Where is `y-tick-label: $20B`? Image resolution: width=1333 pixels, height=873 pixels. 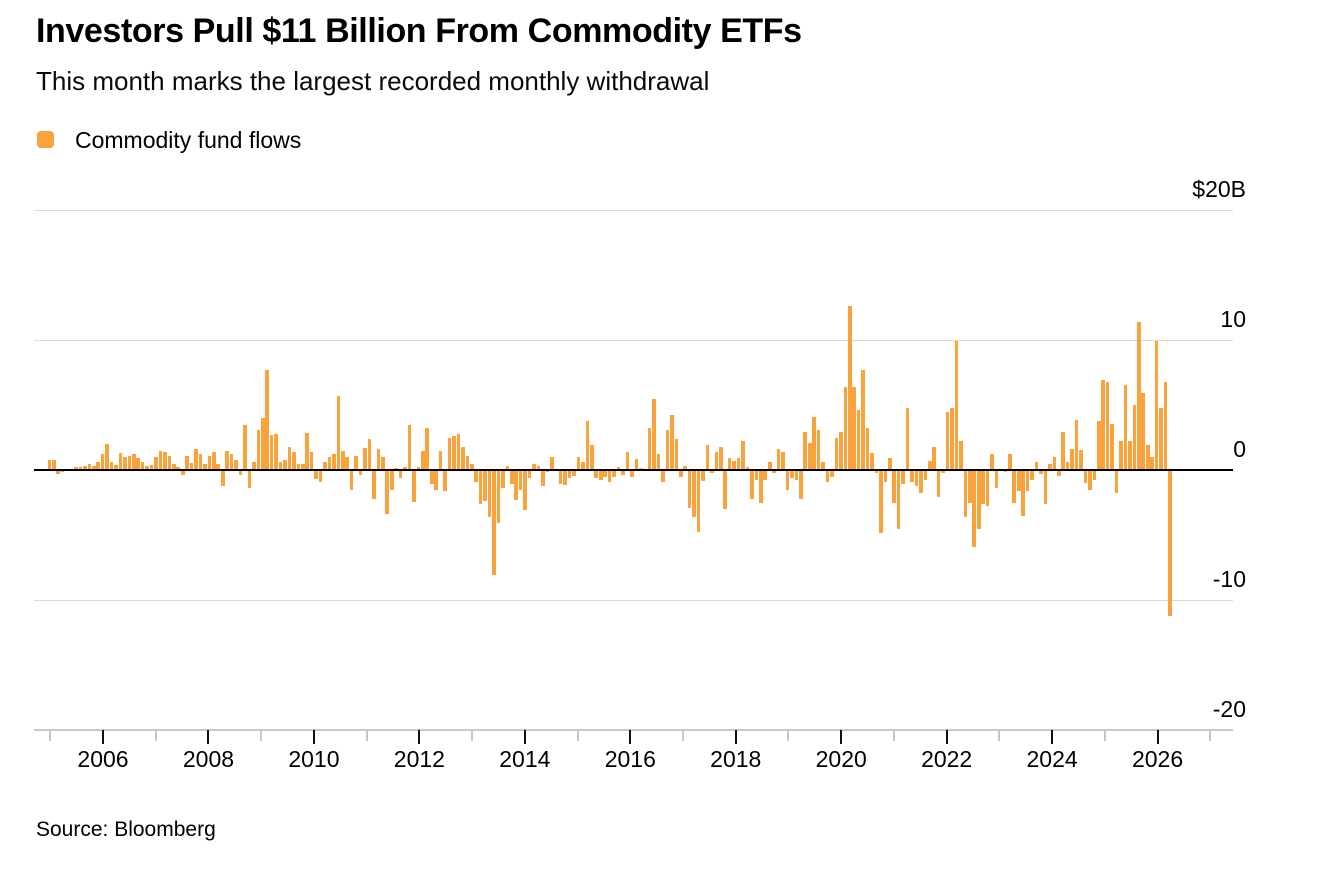 y-tick-label: $20B is located at coordinates (1219, 189).